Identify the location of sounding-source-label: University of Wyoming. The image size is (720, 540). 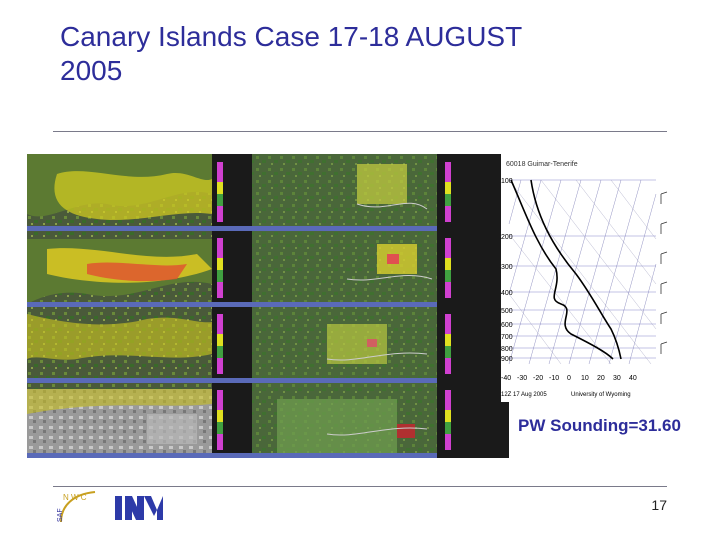
(601, 395).